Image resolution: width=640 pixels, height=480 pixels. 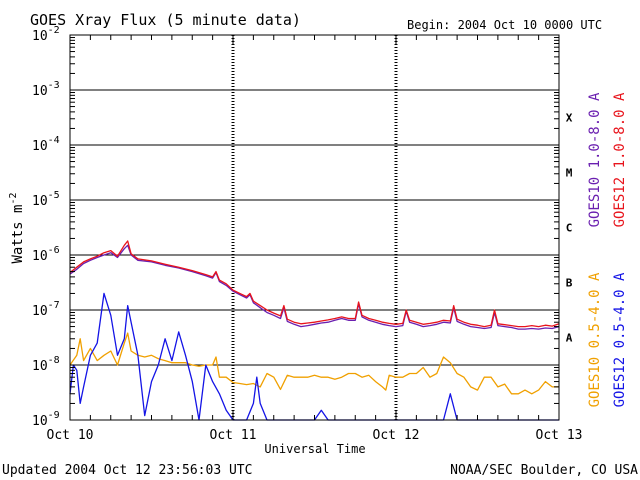 I want to click on y-tick-label: 10⁻⁵, so click(x=46, y=199).